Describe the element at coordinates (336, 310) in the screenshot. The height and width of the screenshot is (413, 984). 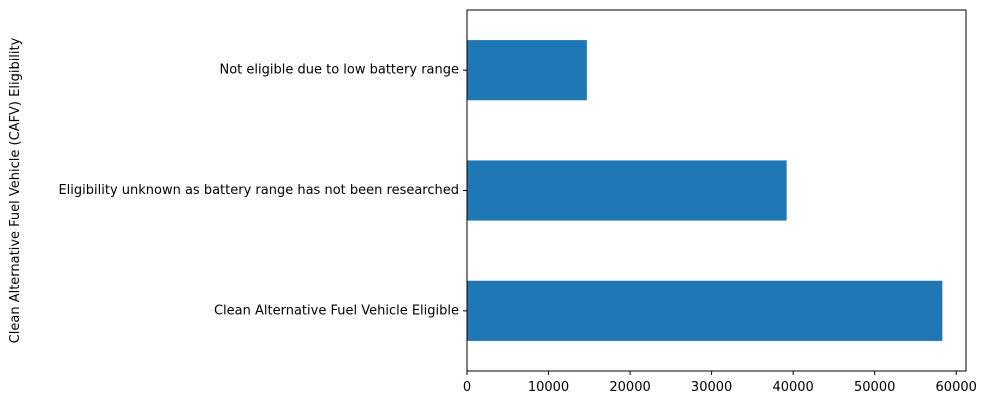
I see `y-tick-label: Clean Alternative Fuel Vehicle Eligible` at that location.